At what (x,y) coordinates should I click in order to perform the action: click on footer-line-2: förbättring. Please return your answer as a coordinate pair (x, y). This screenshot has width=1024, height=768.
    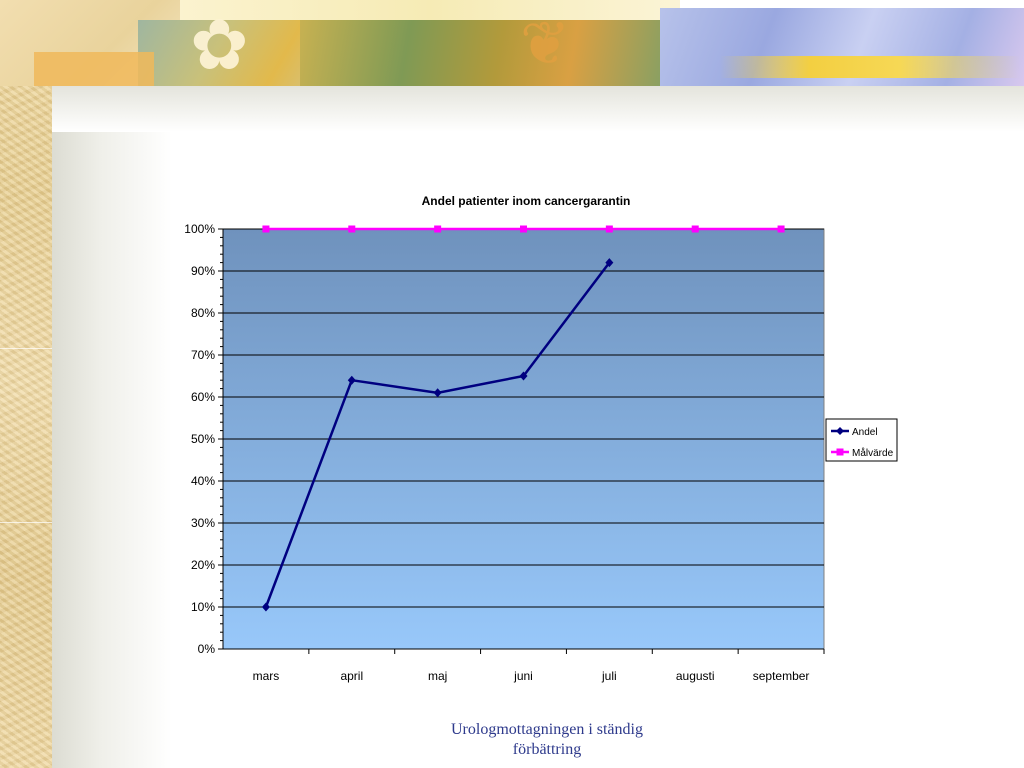
    Looking at the image, I should click on (547, 749).